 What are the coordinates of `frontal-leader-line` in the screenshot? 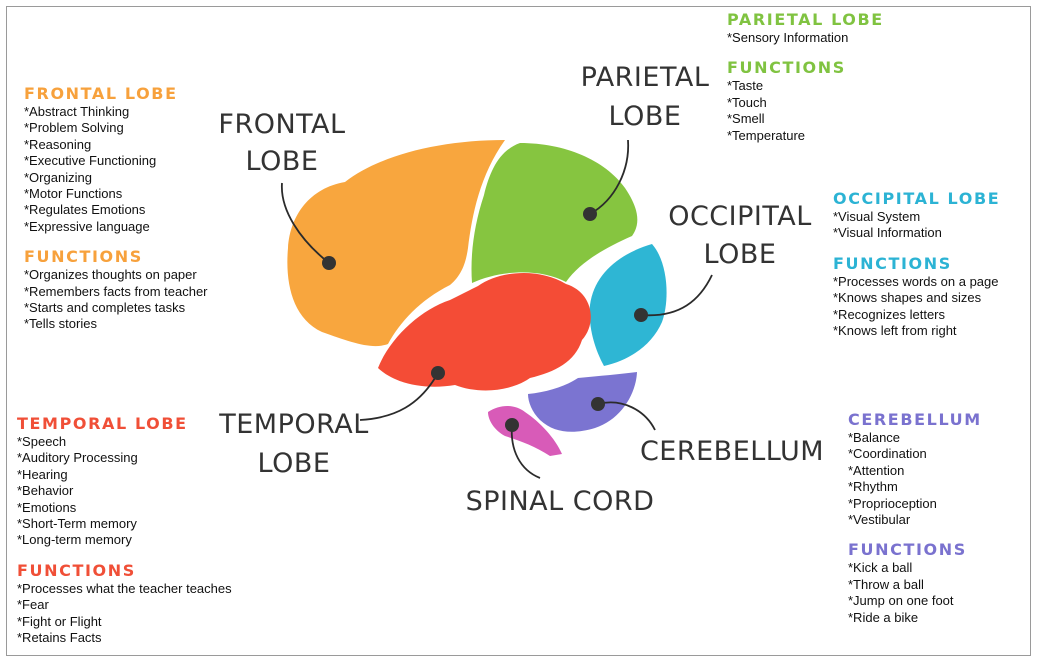 It's located at (305, 223).